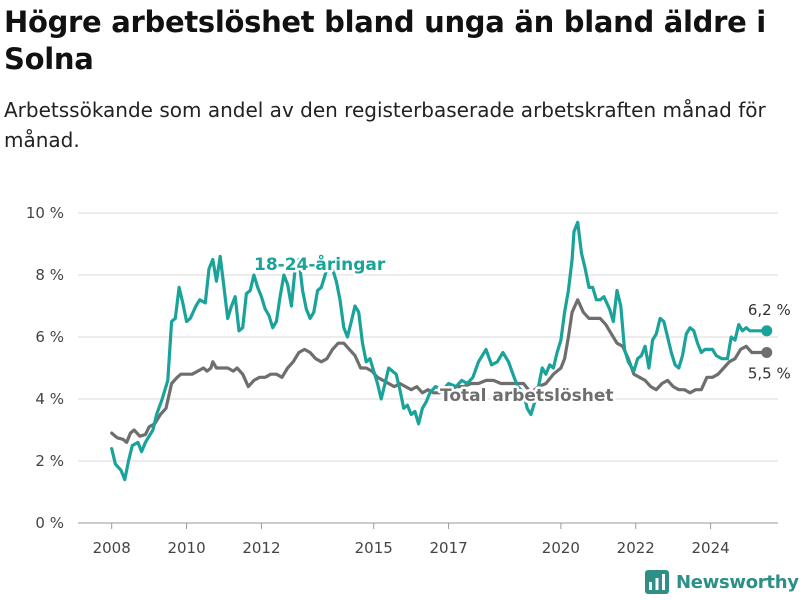 The height and width of the screenshot is (600, 800). Describe the element at coordinates (45, 213) in the screenshot. I see `y-tick-label: 10 %` at that location.